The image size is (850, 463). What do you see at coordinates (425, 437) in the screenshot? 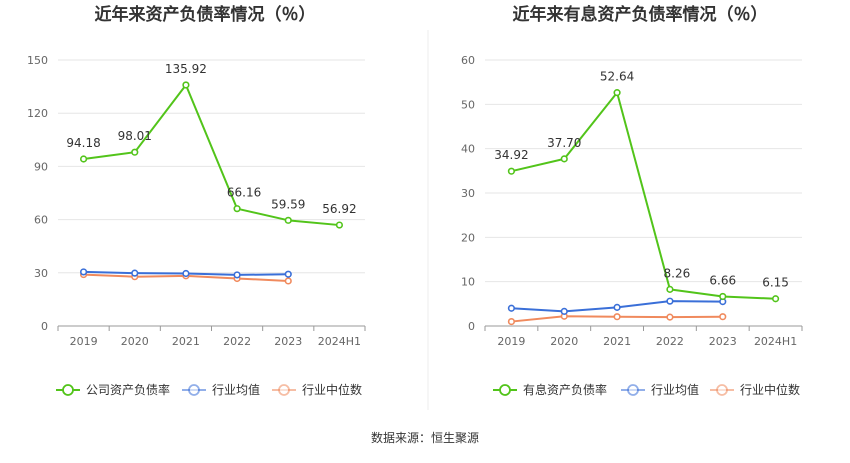
I see `source-note: 数据来源：恒生聚源` at bounding box center [425, 437].